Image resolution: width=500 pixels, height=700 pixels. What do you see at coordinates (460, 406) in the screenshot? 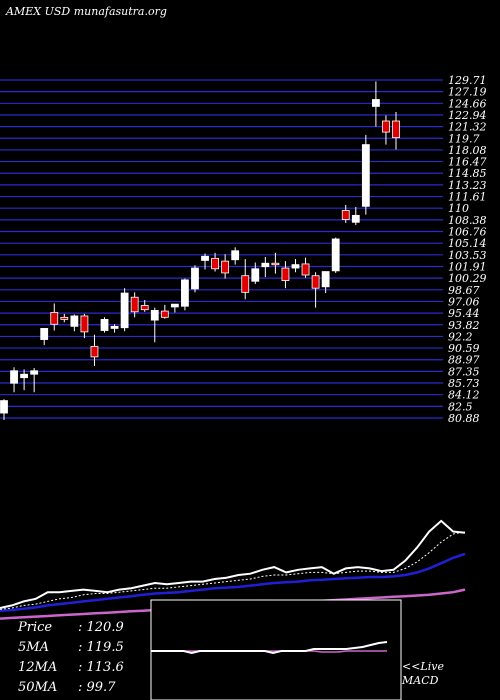
I see `price-level-label: 82.5` at bounding box center [460, 406].